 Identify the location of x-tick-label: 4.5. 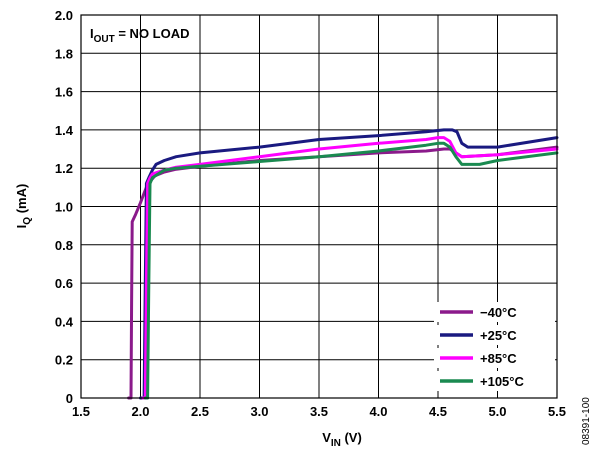
(438, 411).